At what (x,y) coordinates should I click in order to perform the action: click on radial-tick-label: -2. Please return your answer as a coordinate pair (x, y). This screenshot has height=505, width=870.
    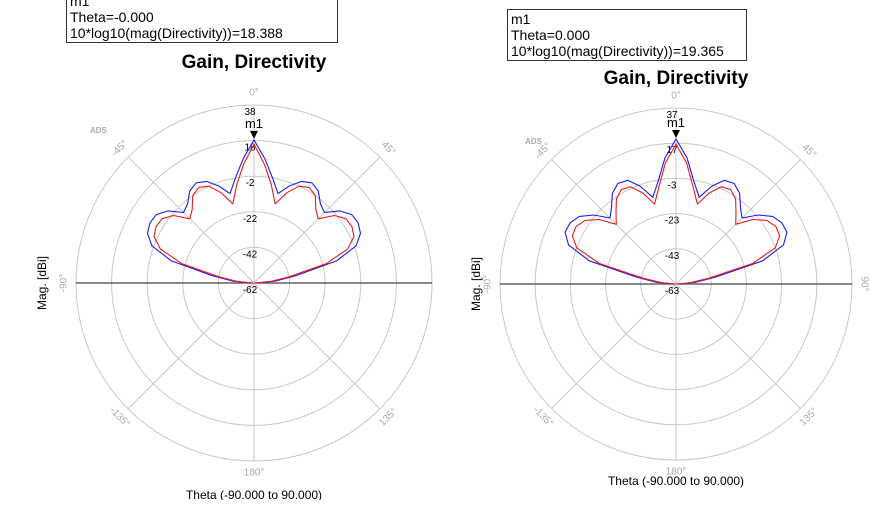
    Looking at the image, I should click on (250, 183).